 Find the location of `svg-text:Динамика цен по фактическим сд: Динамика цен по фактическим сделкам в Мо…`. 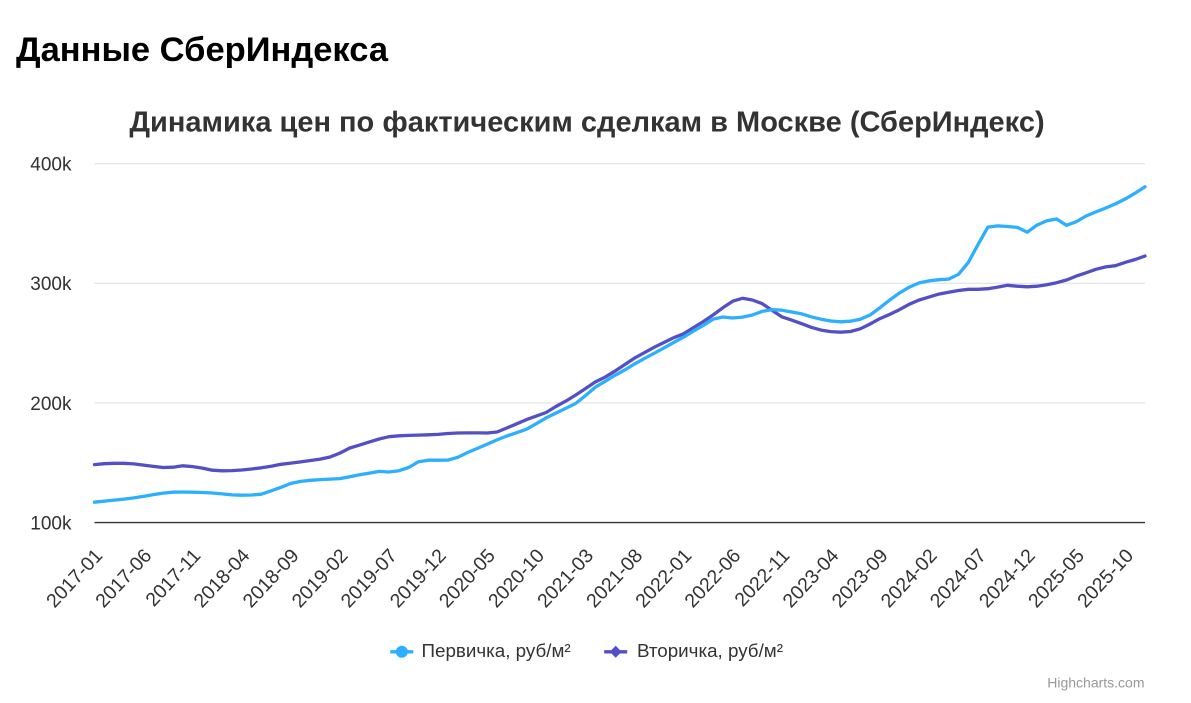

svg-text:Динамика цен по фактическим сд: Динамика цен по фактическим сделкам в Мо… is located at coordinates (586, 123).